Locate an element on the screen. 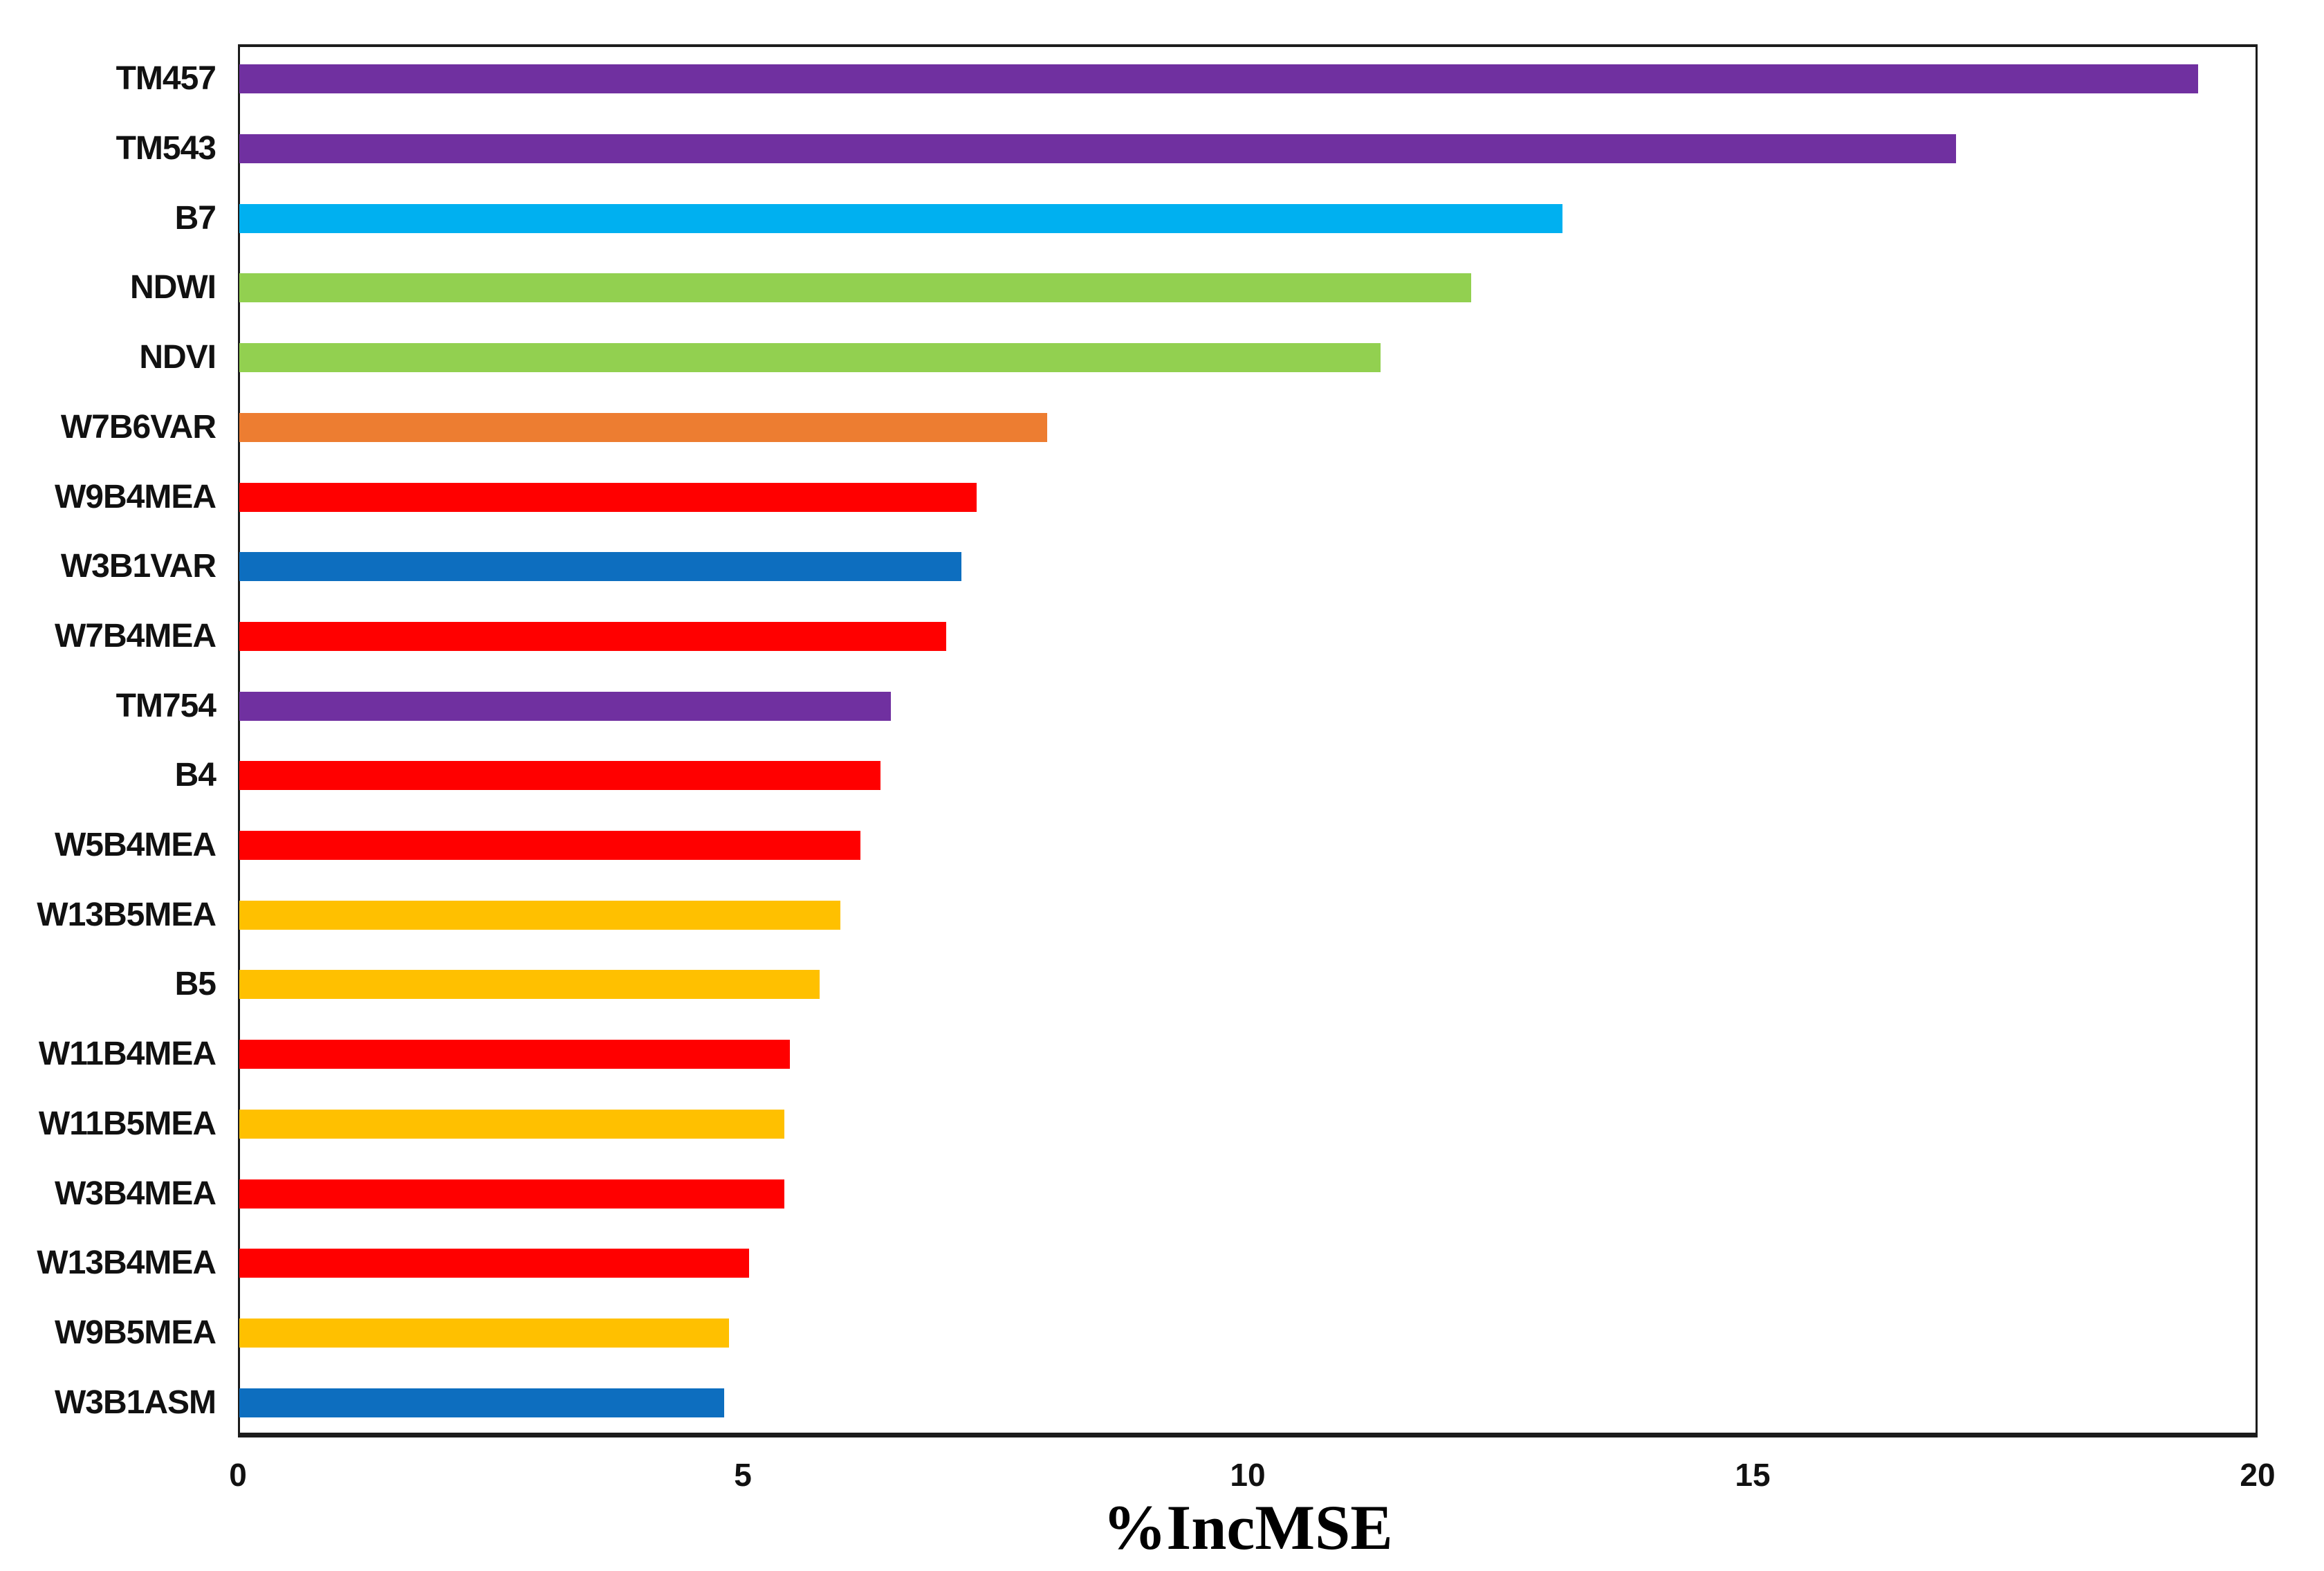 This screenshot has height=1571, width=2324. x-tick-label: 15 is located at coordinates (1753, 1475).